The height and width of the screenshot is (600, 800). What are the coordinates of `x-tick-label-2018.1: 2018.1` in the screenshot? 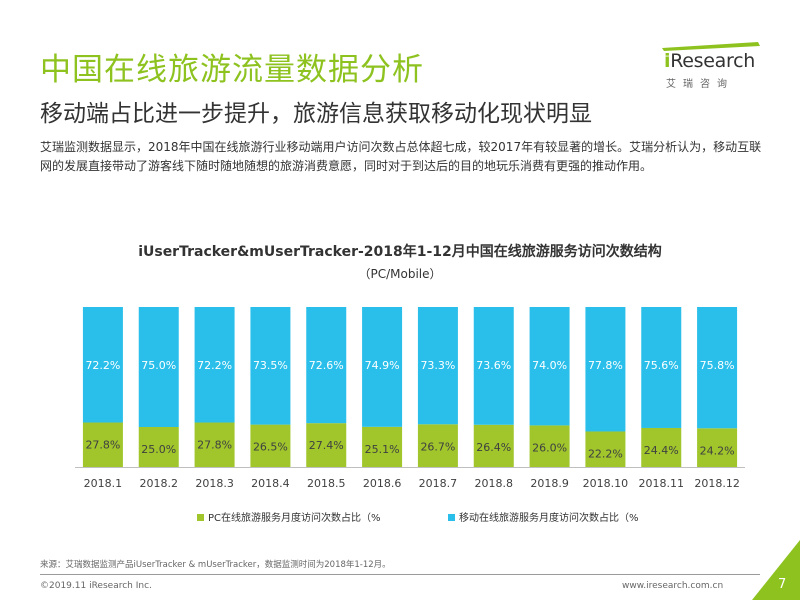 It's located at (103, 483).